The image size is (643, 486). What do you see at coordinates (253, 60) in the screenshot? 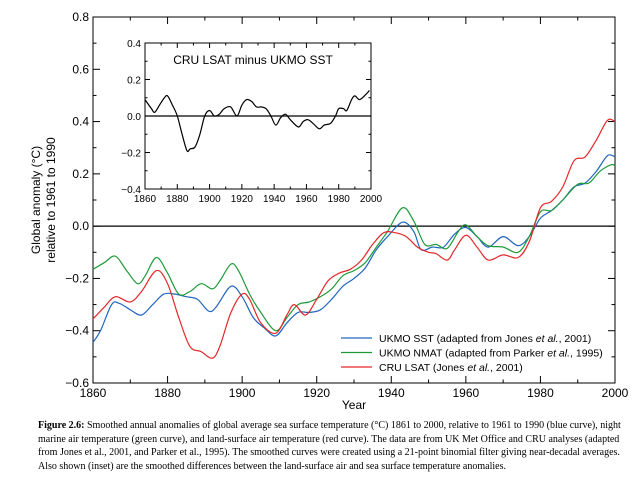
I see `inset-title: CRU LSAT minus UKMO SST` at bounding box center [253, 60].